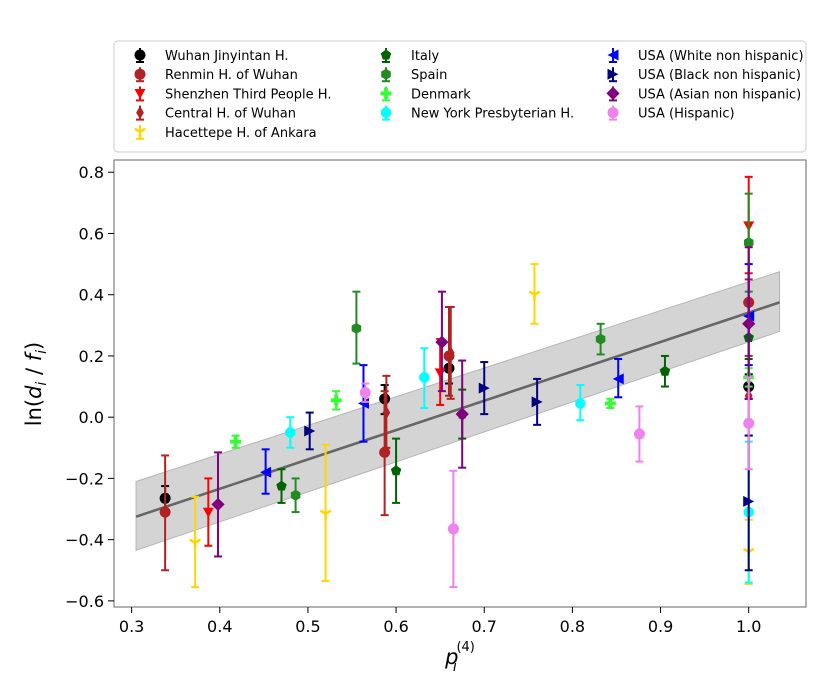  I want to click on legend-label: Italy, so click(425, 56).